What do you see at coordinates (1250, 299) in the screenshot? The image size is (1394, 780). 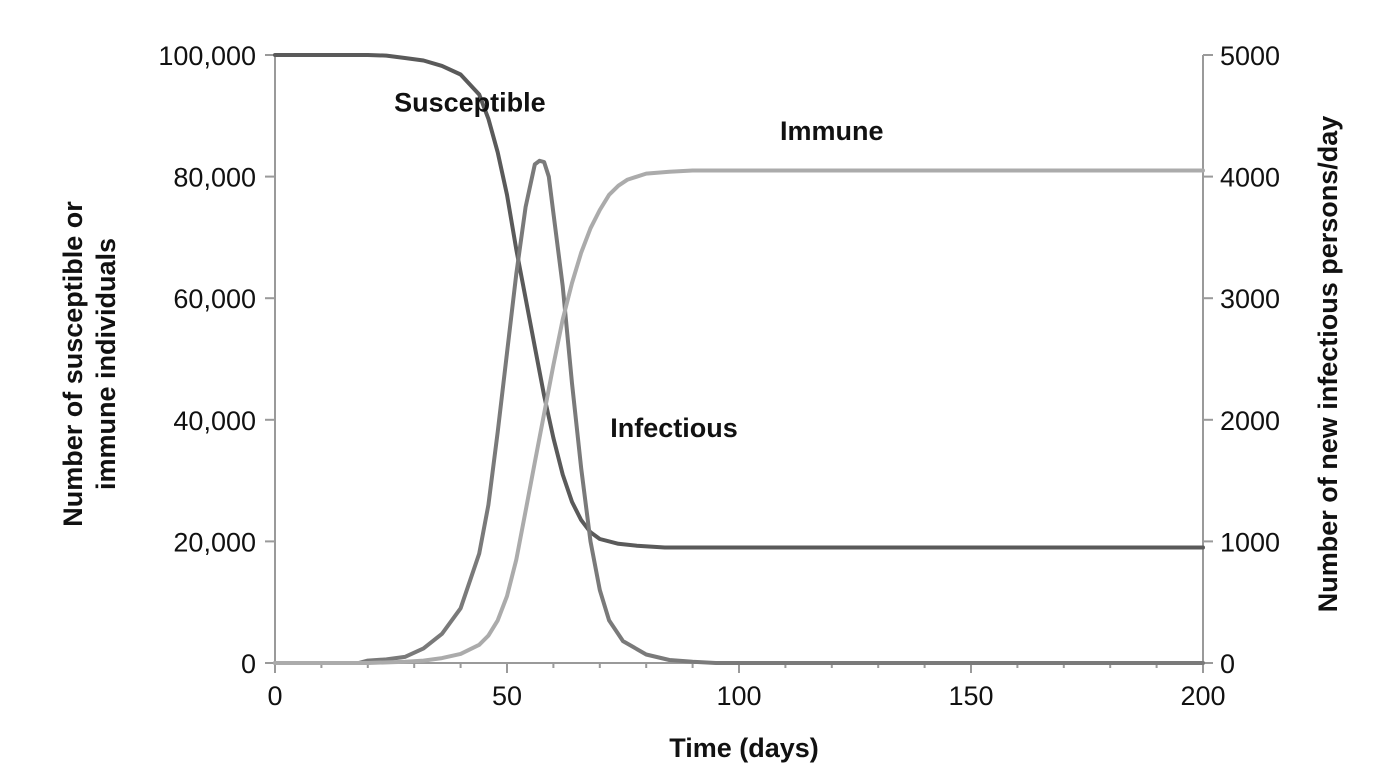 I see `y-right-tick-label: 3000` at bounding box center [1250, 299].